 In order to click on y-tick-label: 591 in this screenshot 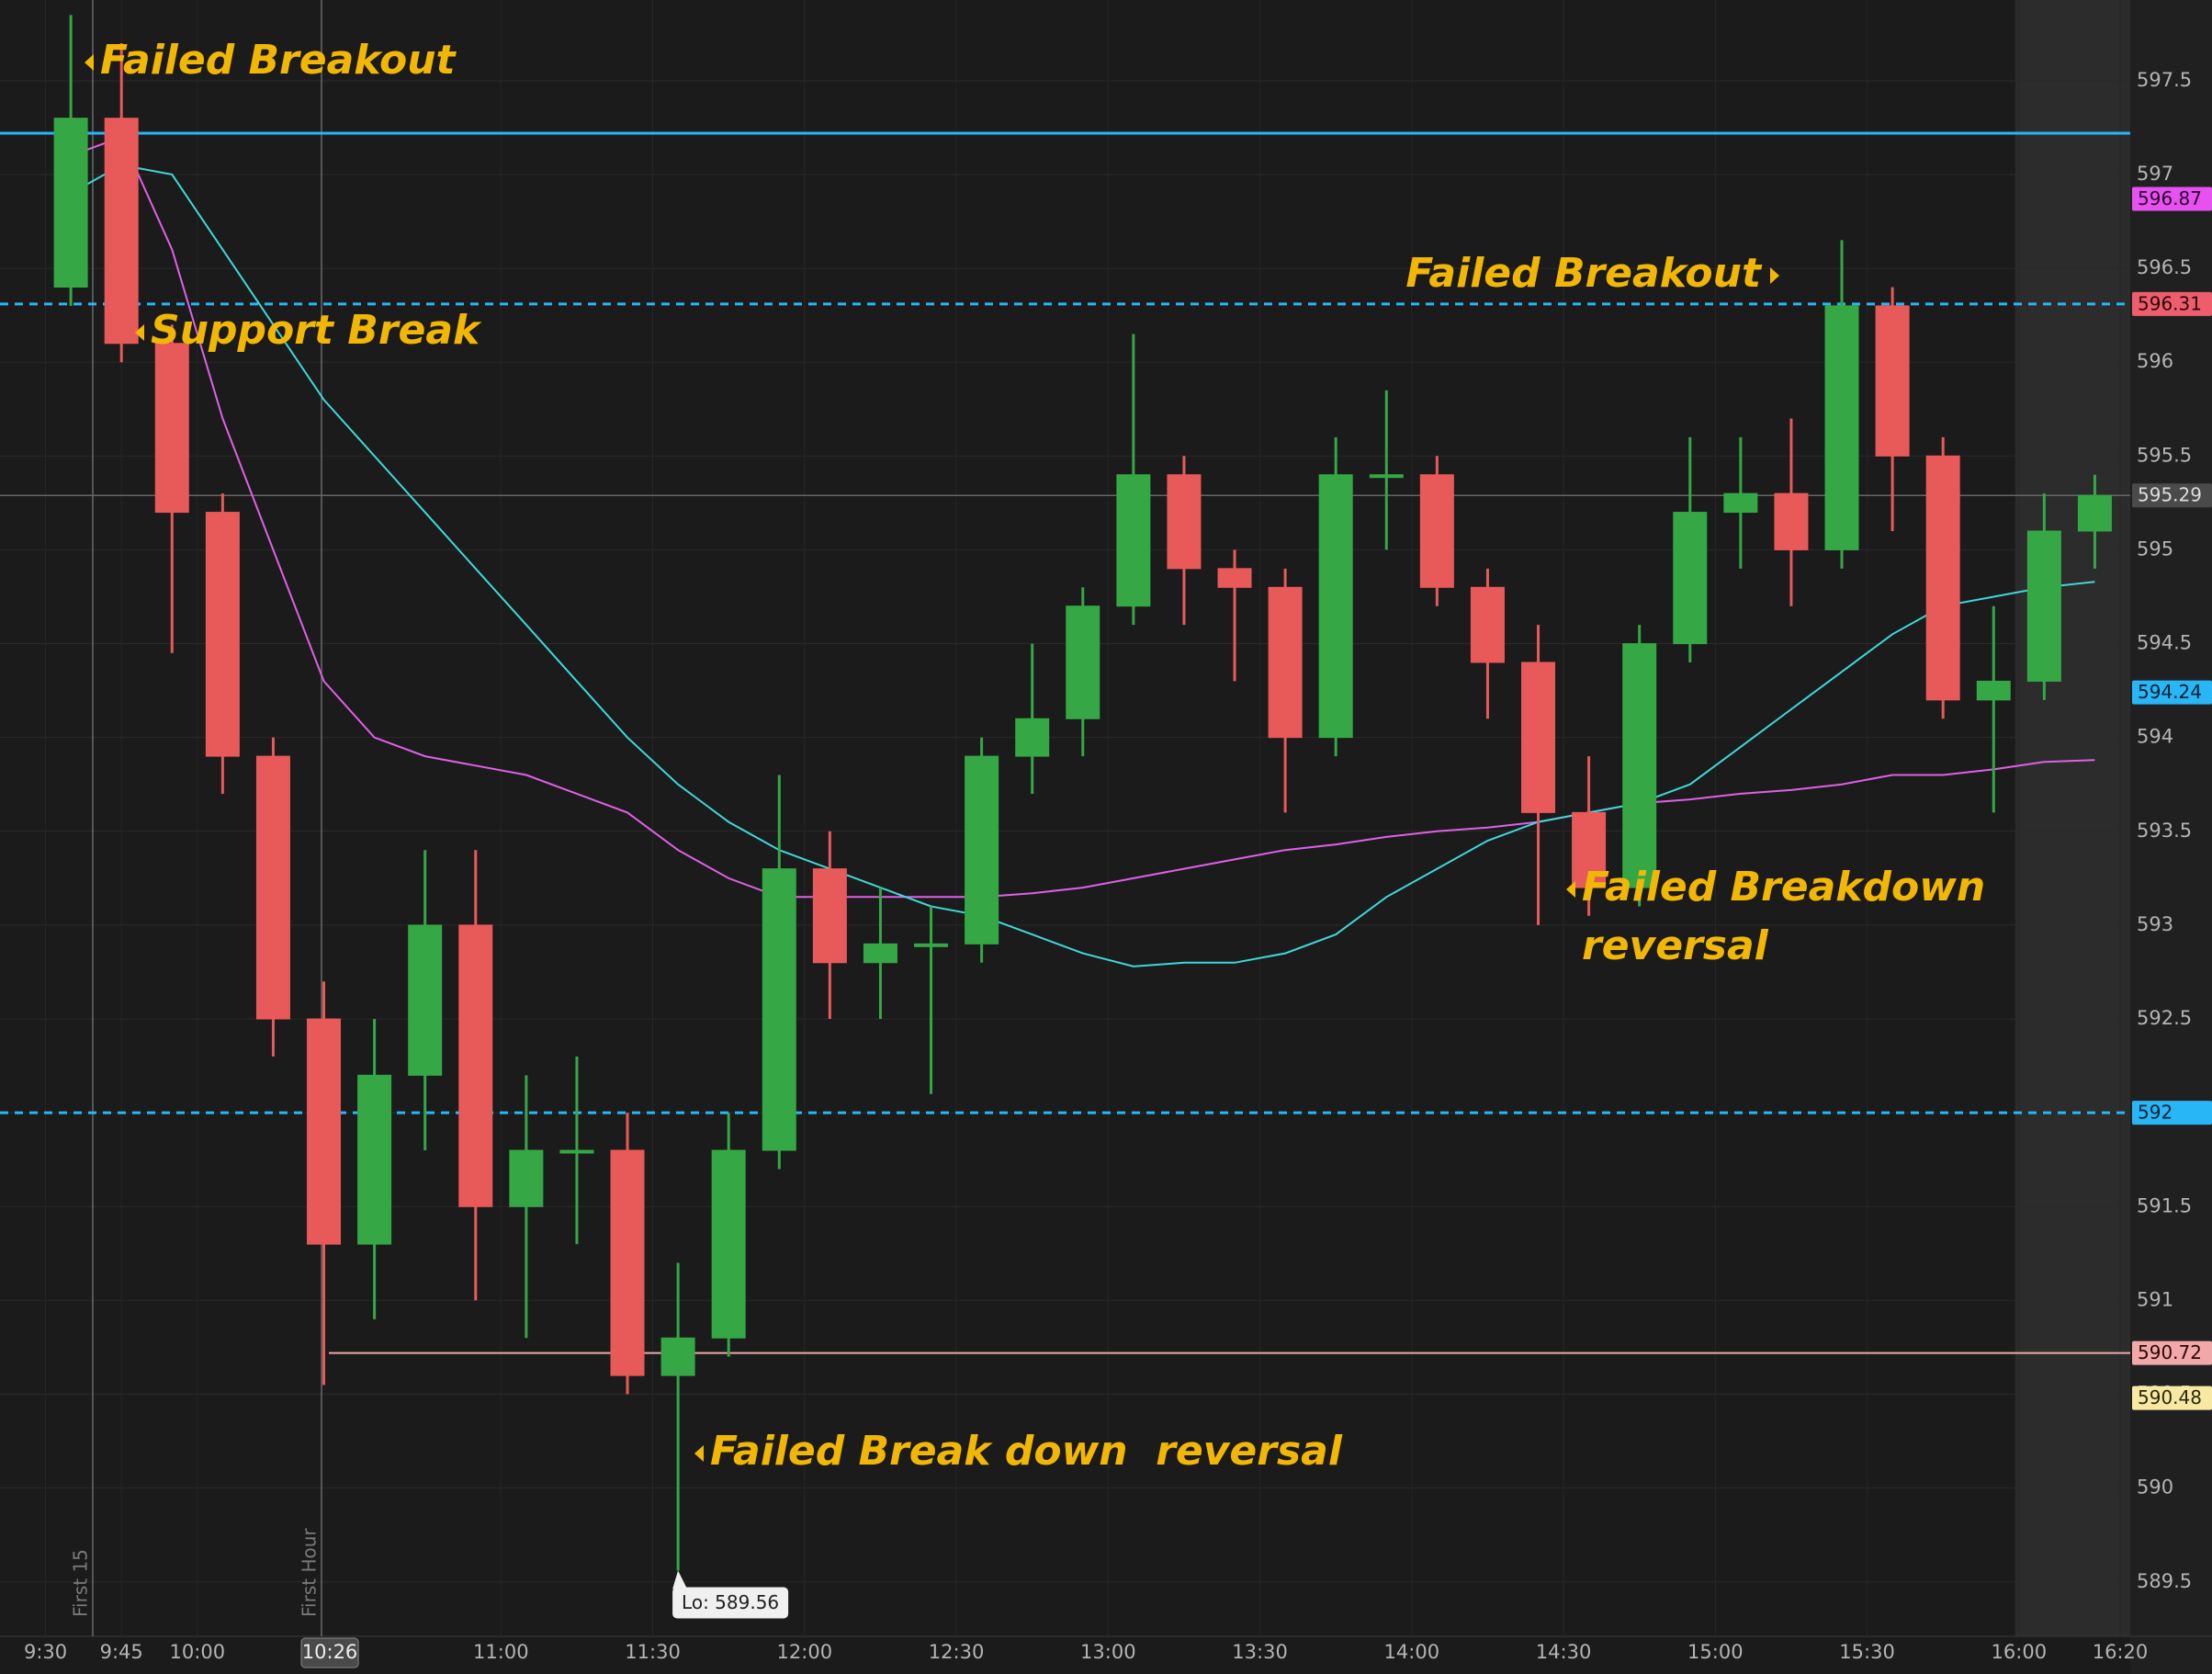, I will do `click(2155, 1299)`.